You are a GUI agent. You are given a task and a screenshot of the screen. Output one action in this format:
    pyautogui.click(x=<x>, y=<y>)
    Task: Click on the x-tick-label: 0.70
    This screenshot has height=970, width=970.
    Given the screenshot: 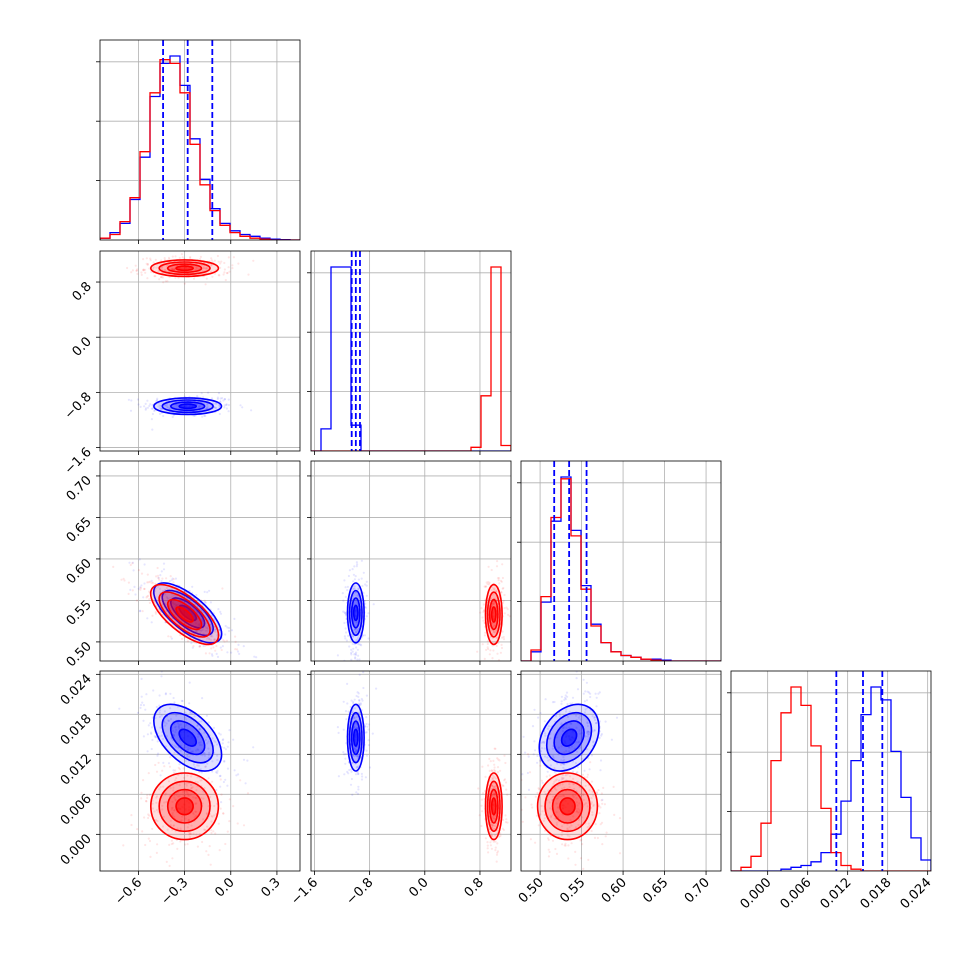 What is the action you would take?
    pyautogui.click(x=697, y=890)
    